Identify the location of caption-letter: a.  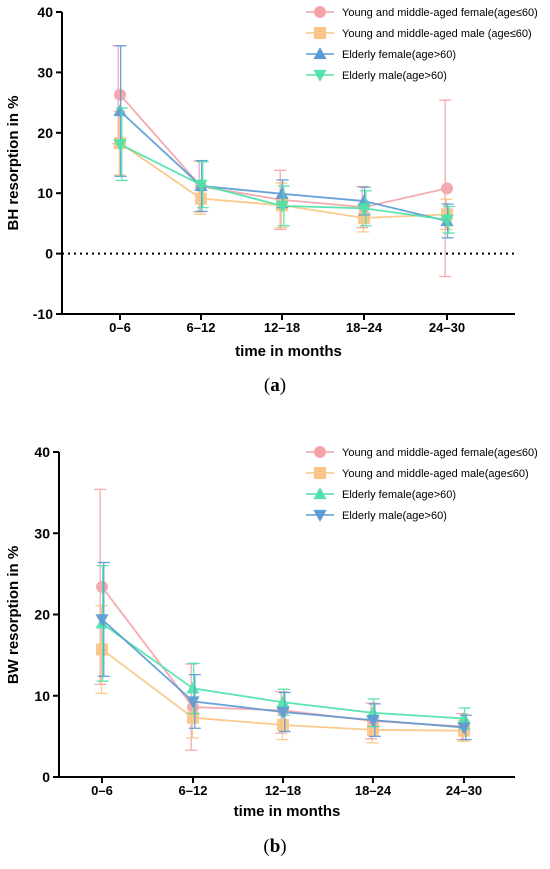
(275, 385).